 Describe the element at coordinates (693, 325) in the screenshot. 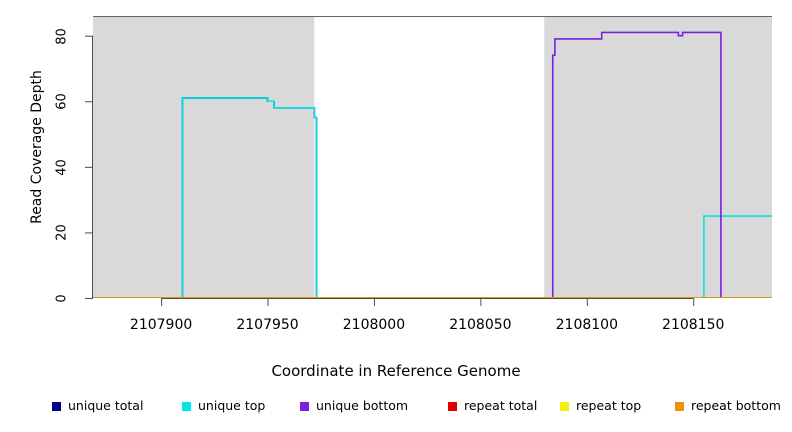

I see `x-tick-label: 2108150` at that location.